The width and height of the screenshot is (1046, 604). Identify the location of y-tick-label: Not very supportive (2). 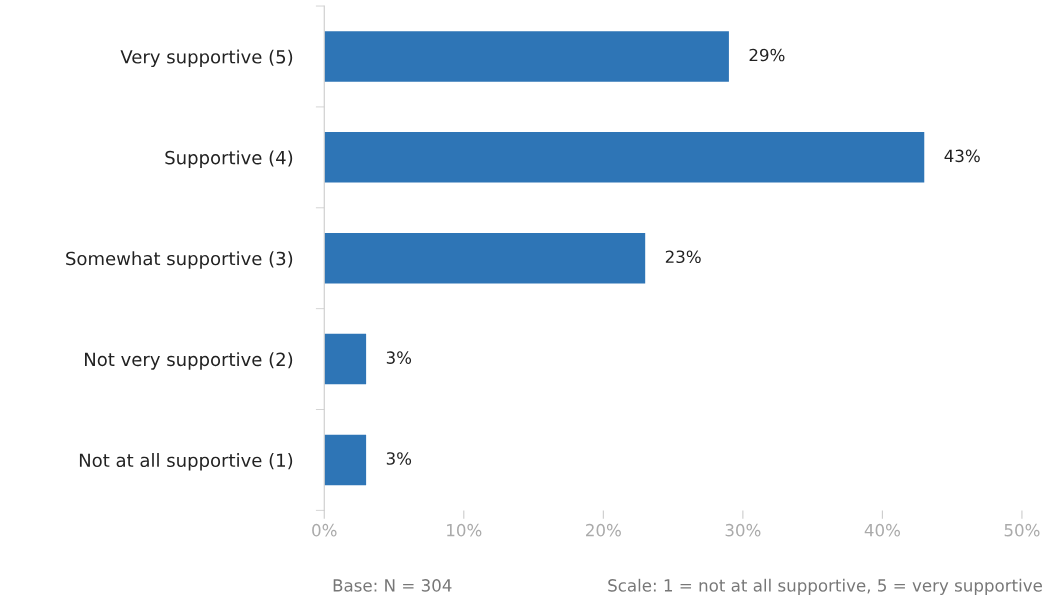
(189, 361).